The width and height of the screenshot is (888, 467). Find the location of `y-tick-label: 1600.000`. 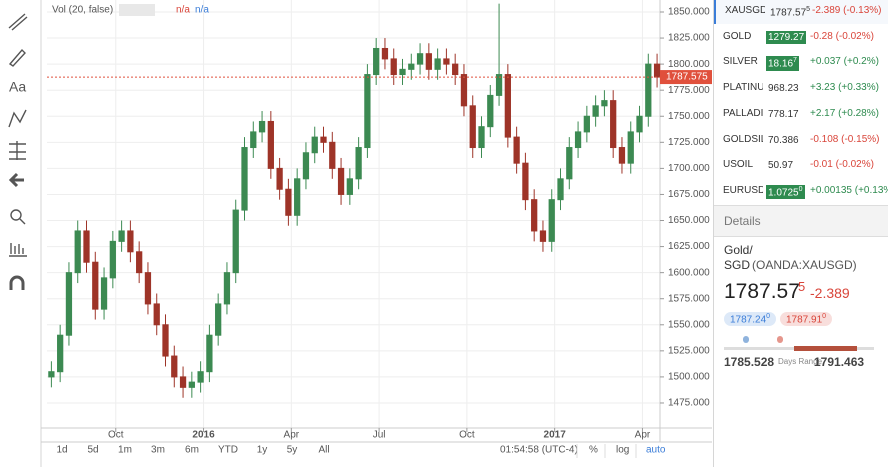

y-tick-label: 1600.000 is located at coordinates (689, 272).